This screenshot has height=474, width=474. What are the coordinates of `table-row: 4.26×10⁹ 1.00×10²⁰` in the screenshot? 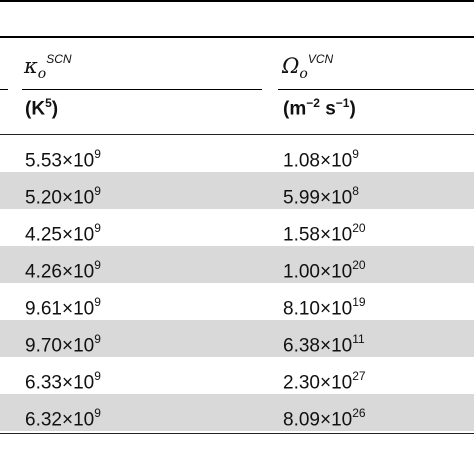 It's located at (237, 264).